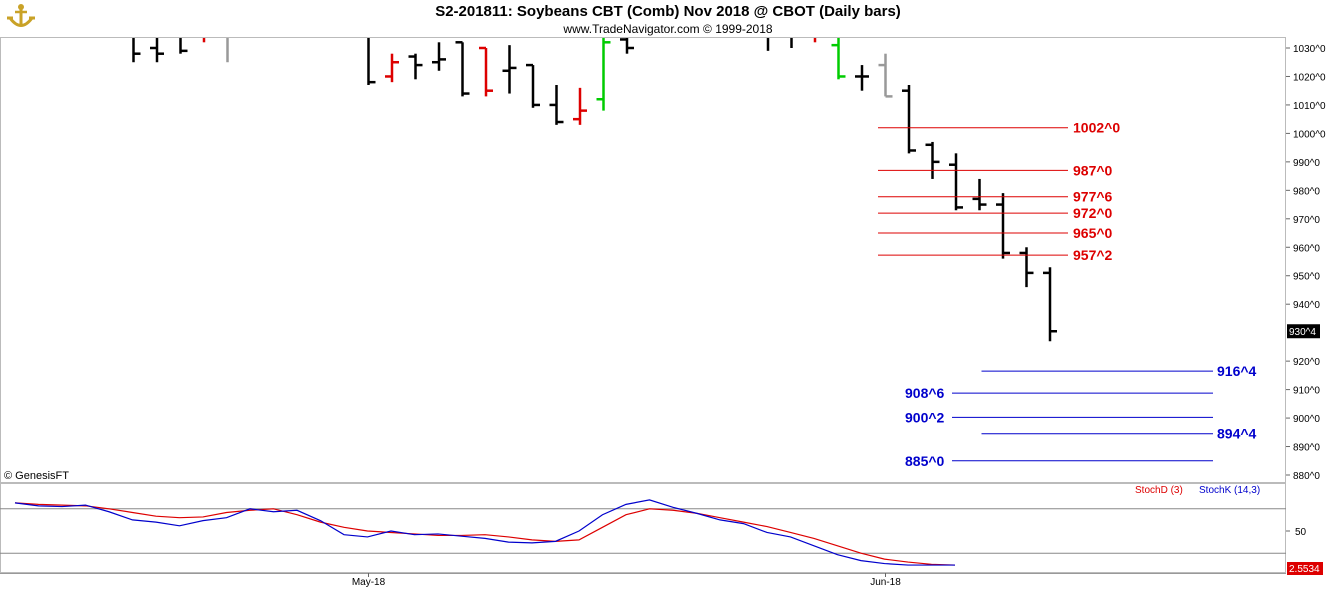 Image resolution: width=1336 pixels, height=591 pixels. What do you see at coordinates (1306, 220) in the screenshot?
I see `price-axis-tick-label: 970^0` at bounding box center [1306, 220].